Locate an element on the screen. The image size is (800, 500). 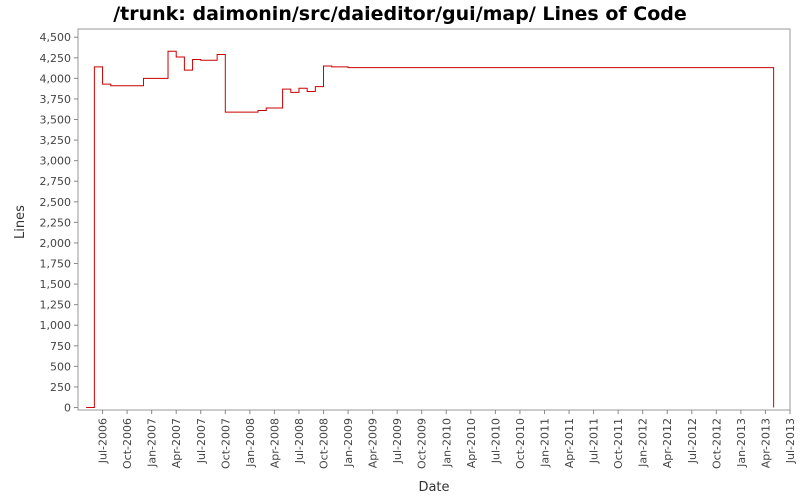
x-tick-label: Jan-2011 is located at coordinates (544, 443).